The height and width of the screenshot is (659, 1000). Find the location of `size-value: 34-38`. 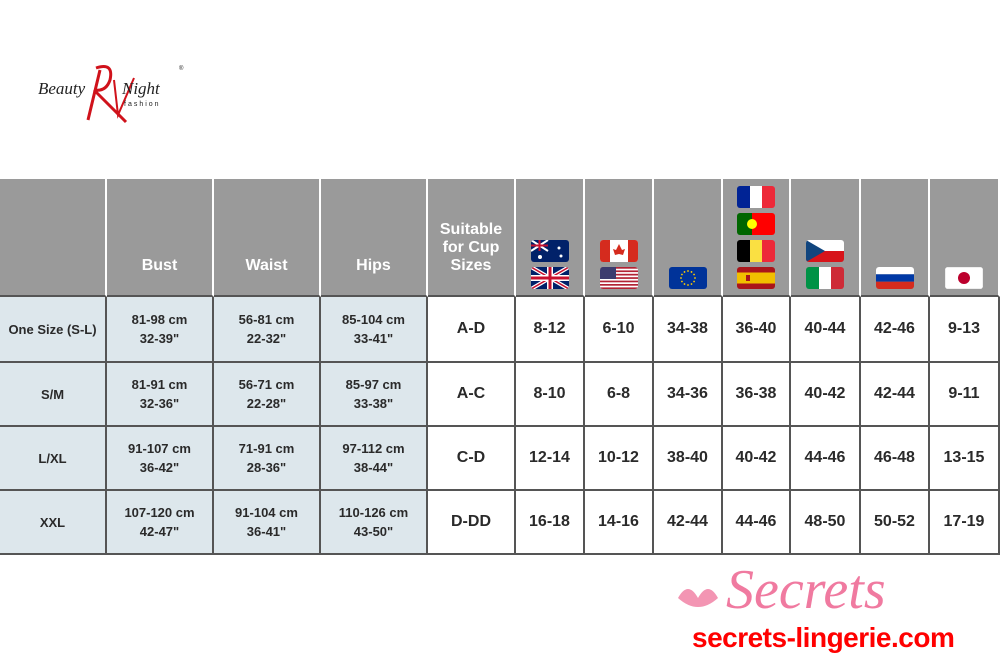

size-value: 34-38 is located at coordinates (687, 328).